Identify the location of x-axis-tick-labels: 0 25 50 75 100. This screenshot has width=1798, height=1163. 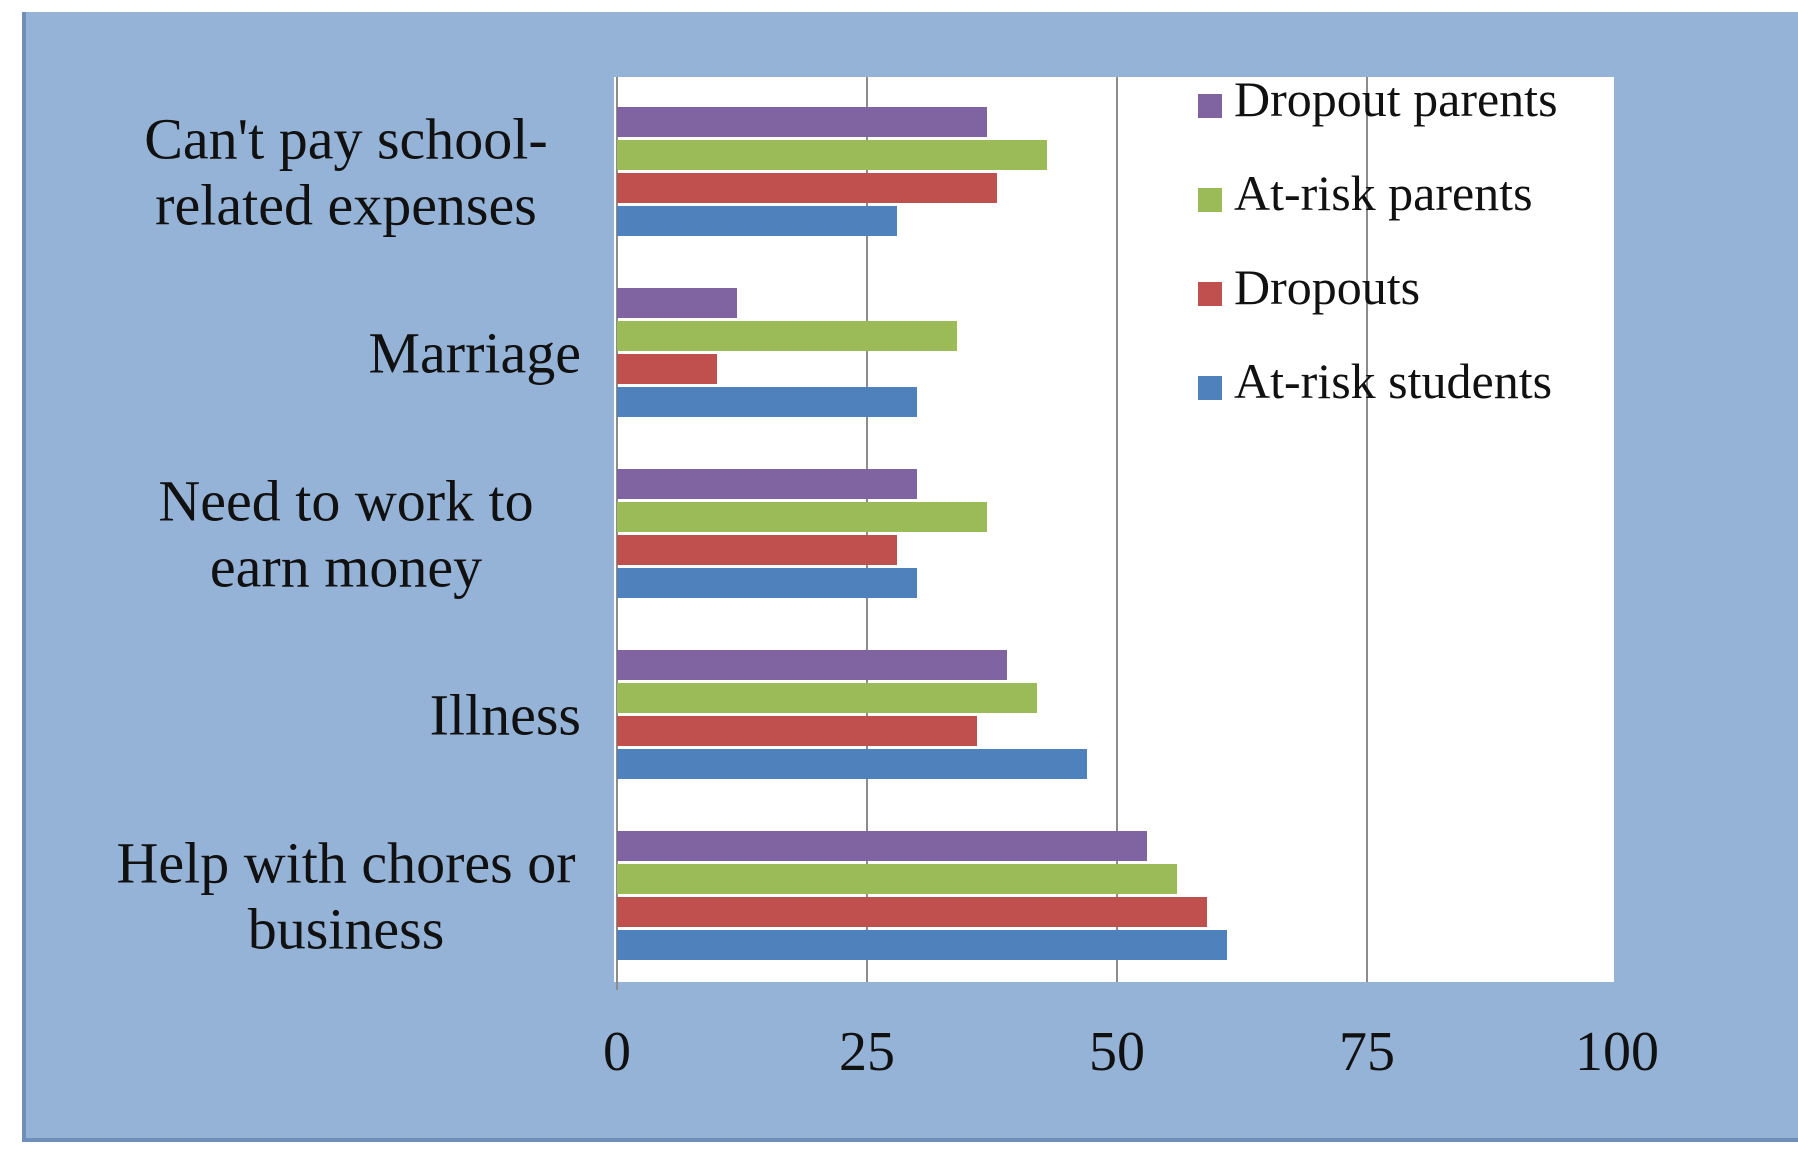
(1131, 1052).